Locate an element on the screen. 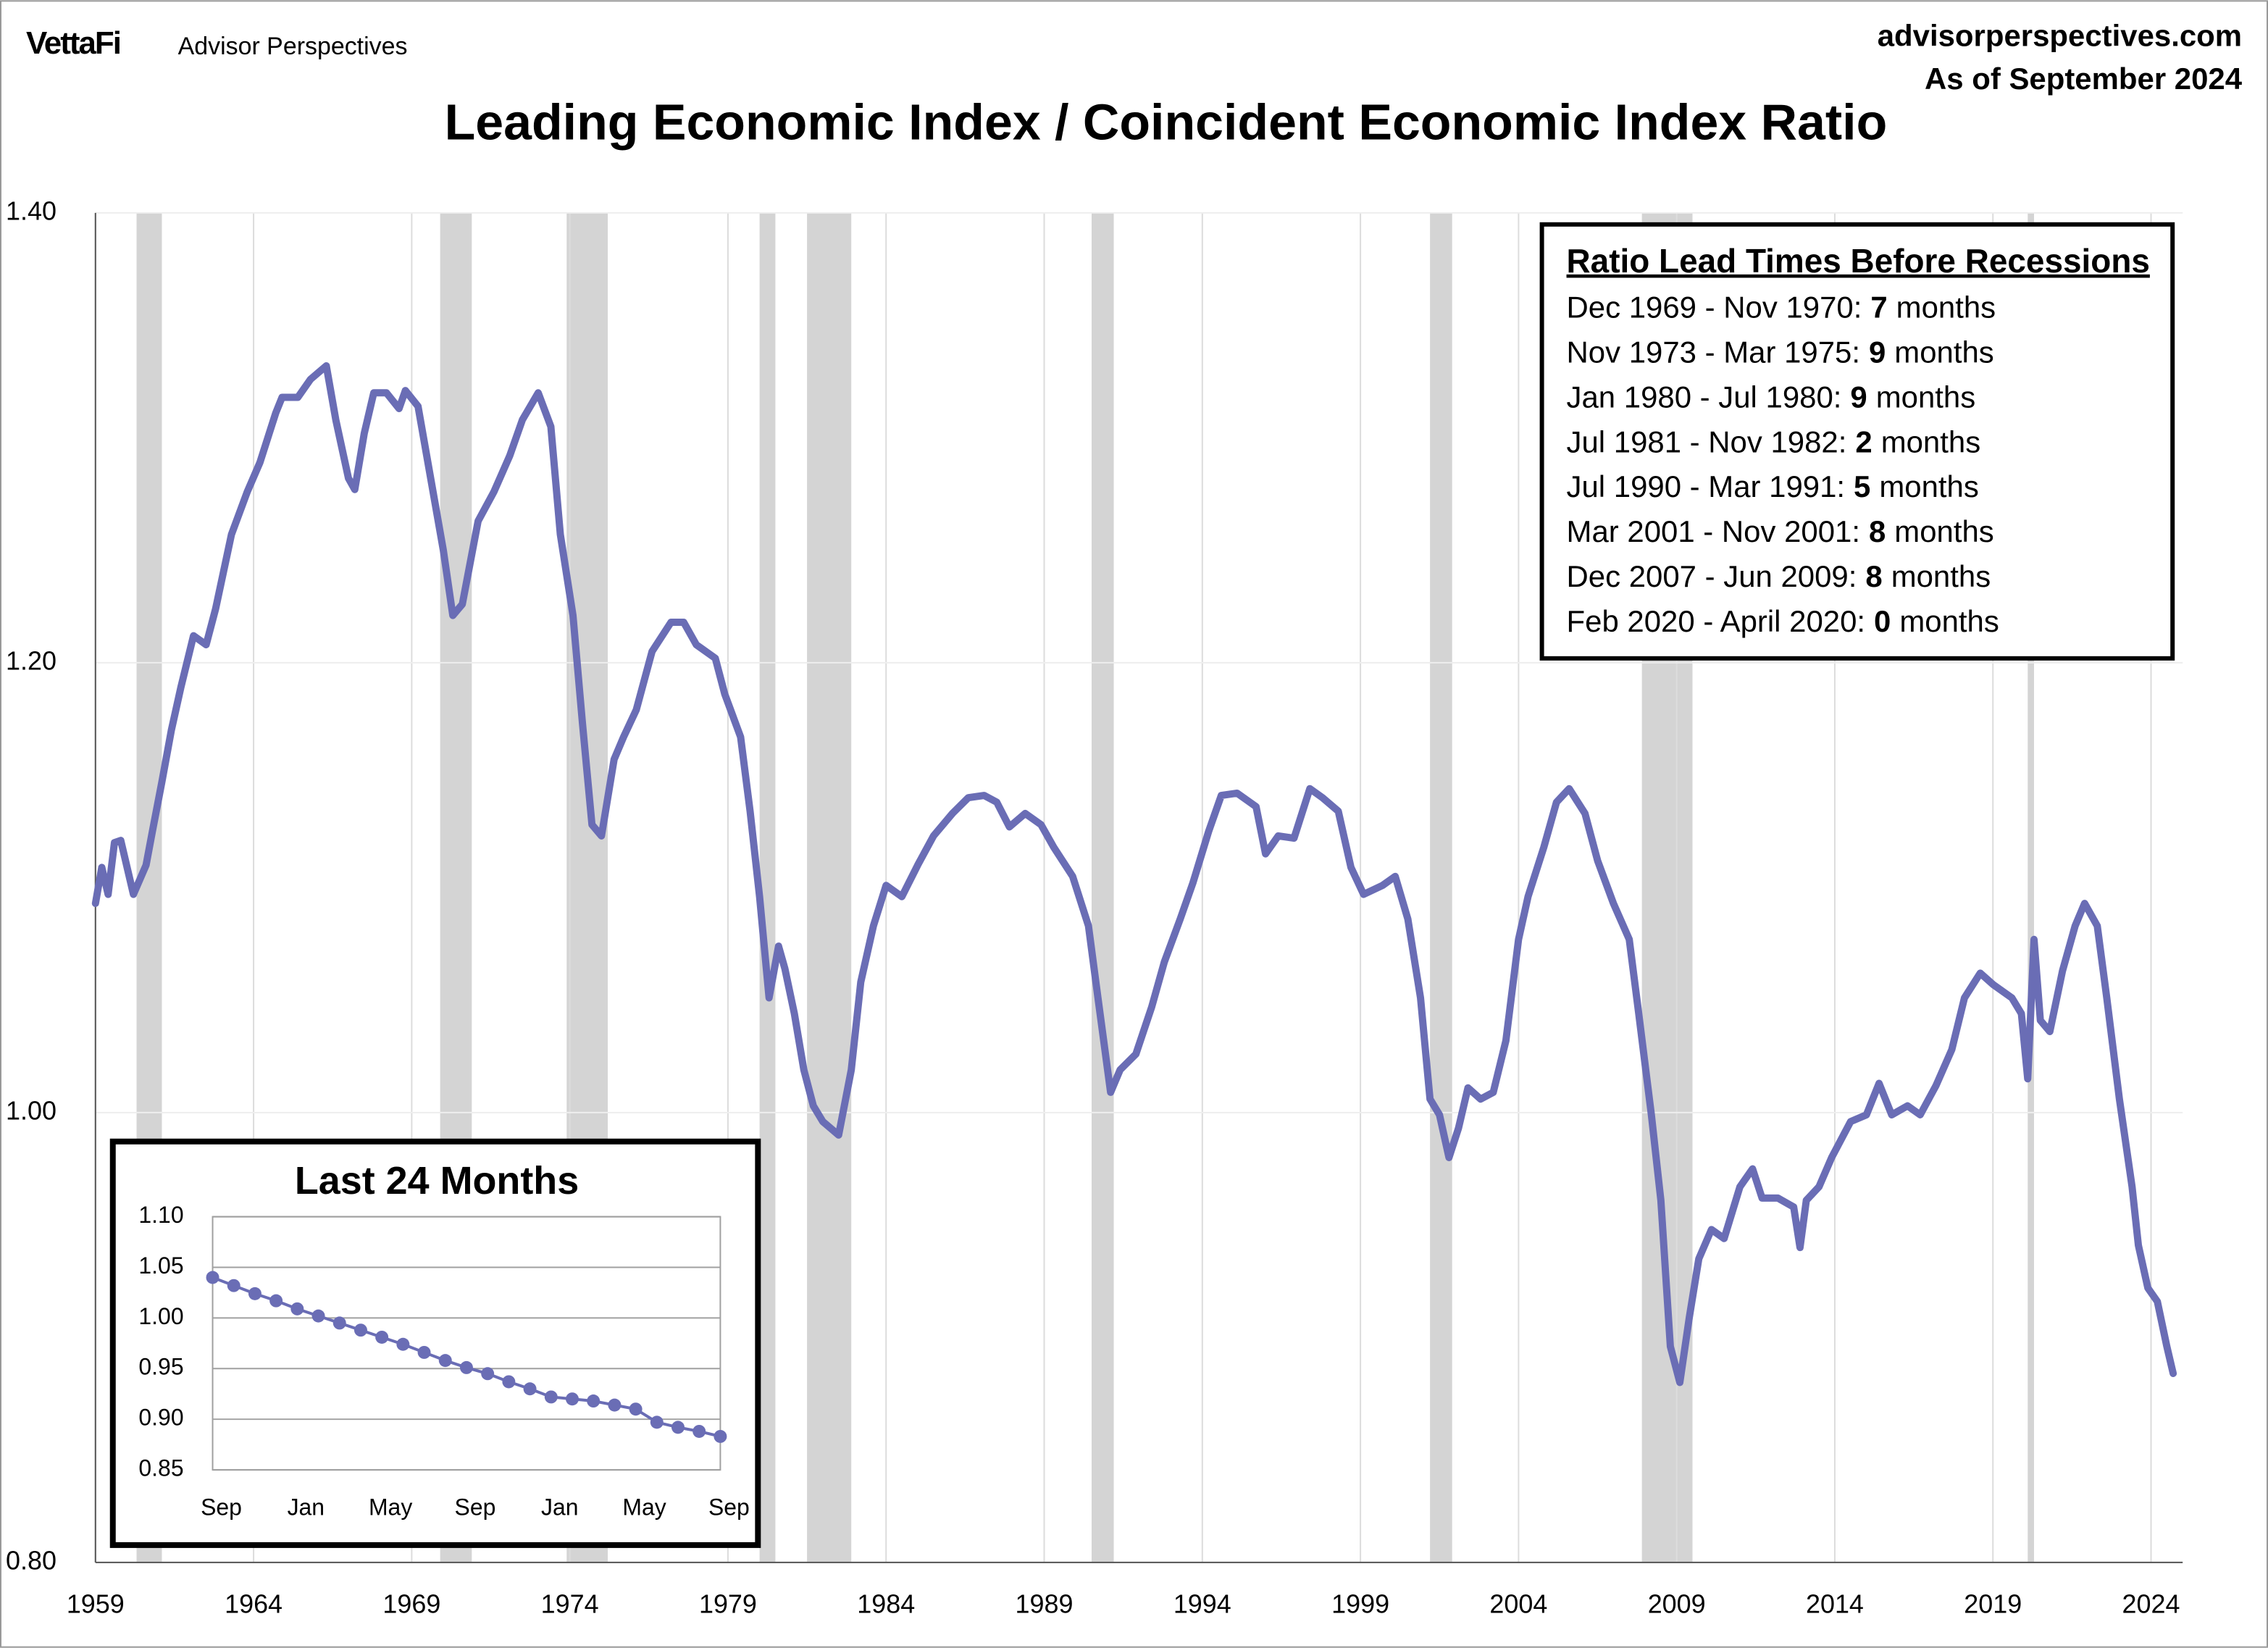 The height and width of the screenshot is (1648, 2268). annotation-row: Jul 1990 - Mar 1991: 5 months is located at coordinates (1773, 486).